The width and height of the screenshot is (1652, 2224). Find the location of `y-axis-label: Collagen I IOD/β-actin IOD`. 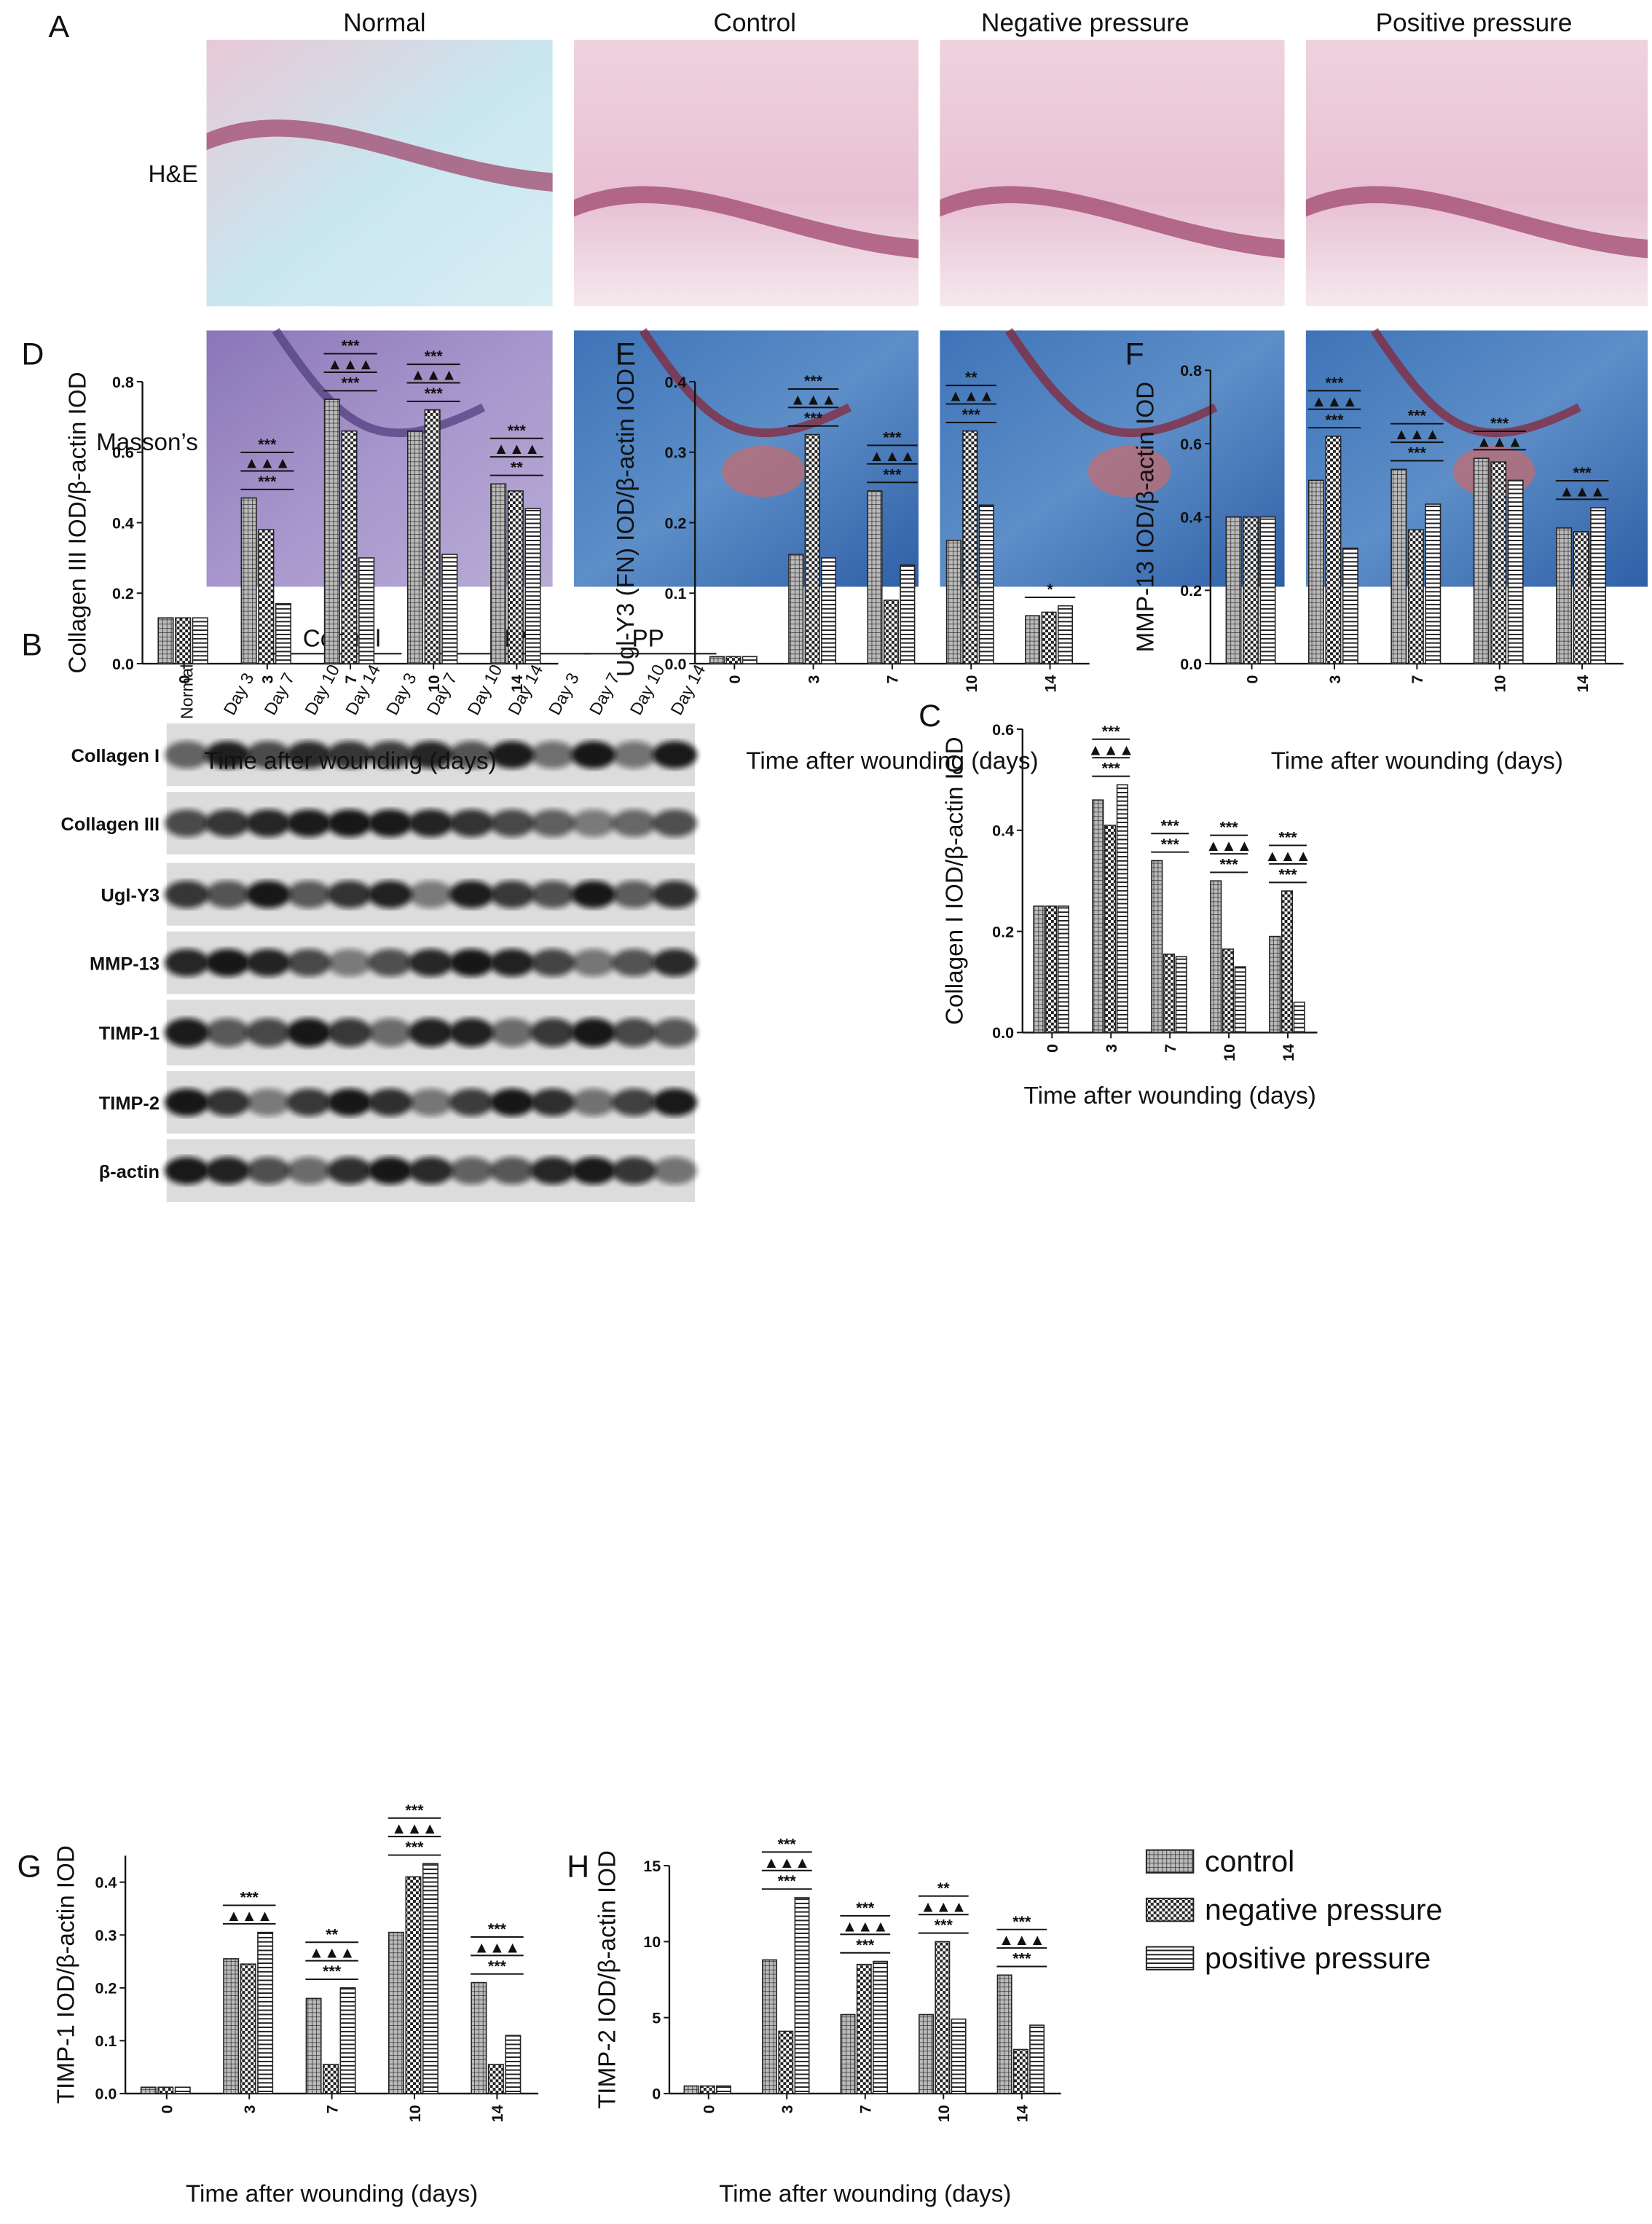

y-axis-label: Collagen I IOD/β-actin IOD is located at coordinates (955, 880).